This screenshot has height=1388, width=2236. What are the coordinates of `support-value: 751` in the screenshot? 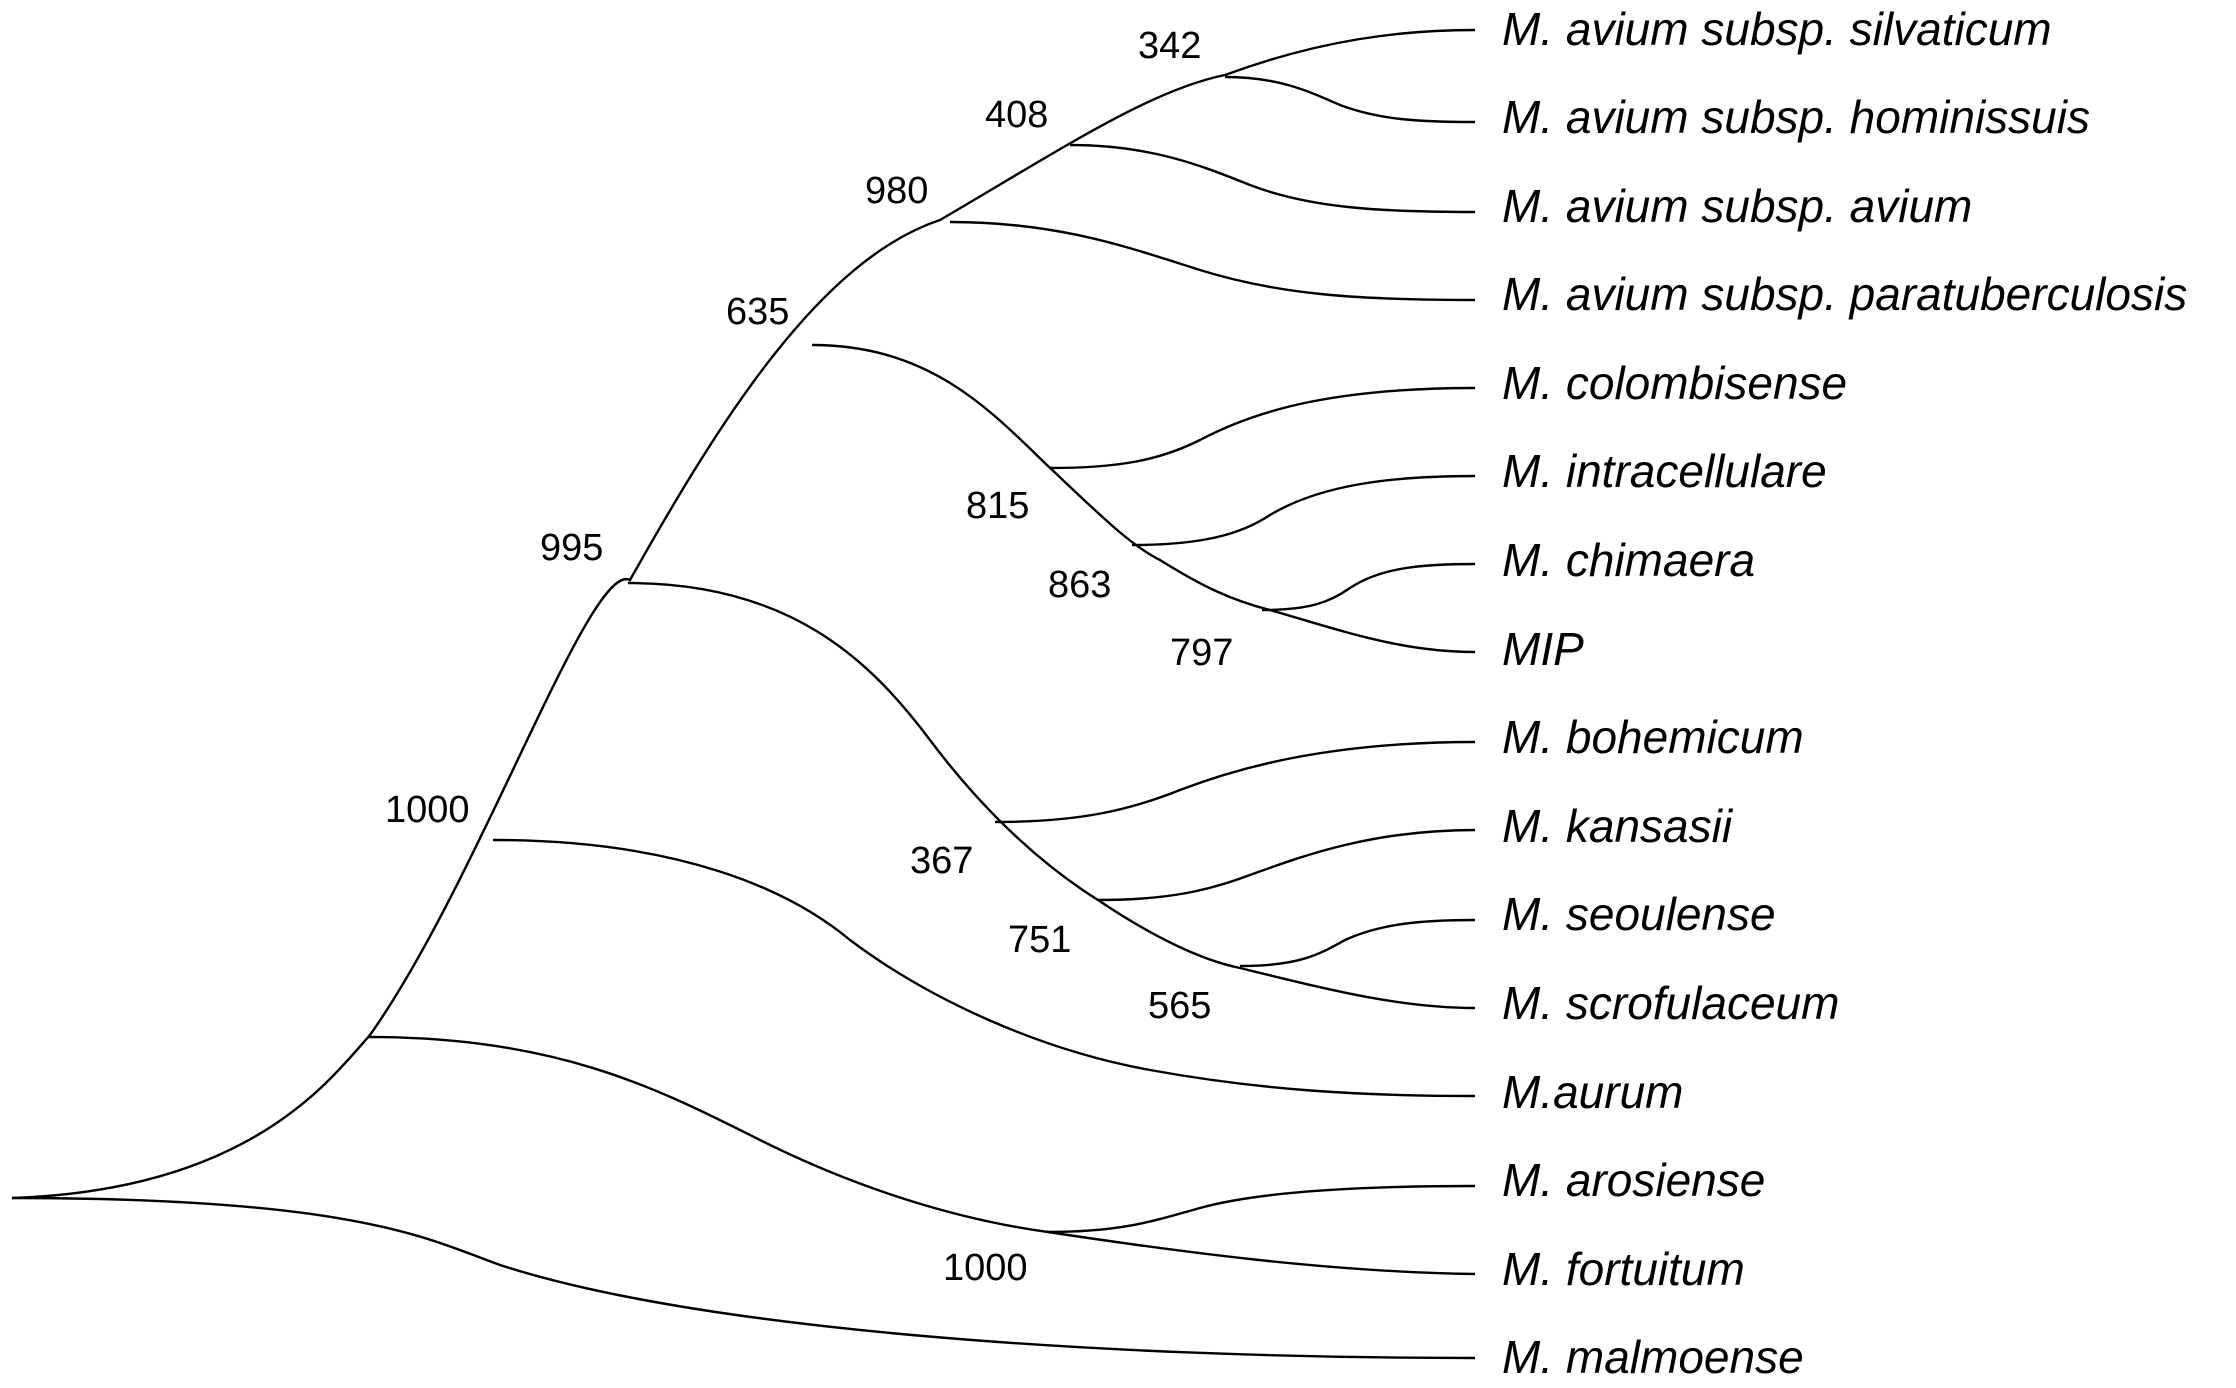 It's located at (1039, 940).